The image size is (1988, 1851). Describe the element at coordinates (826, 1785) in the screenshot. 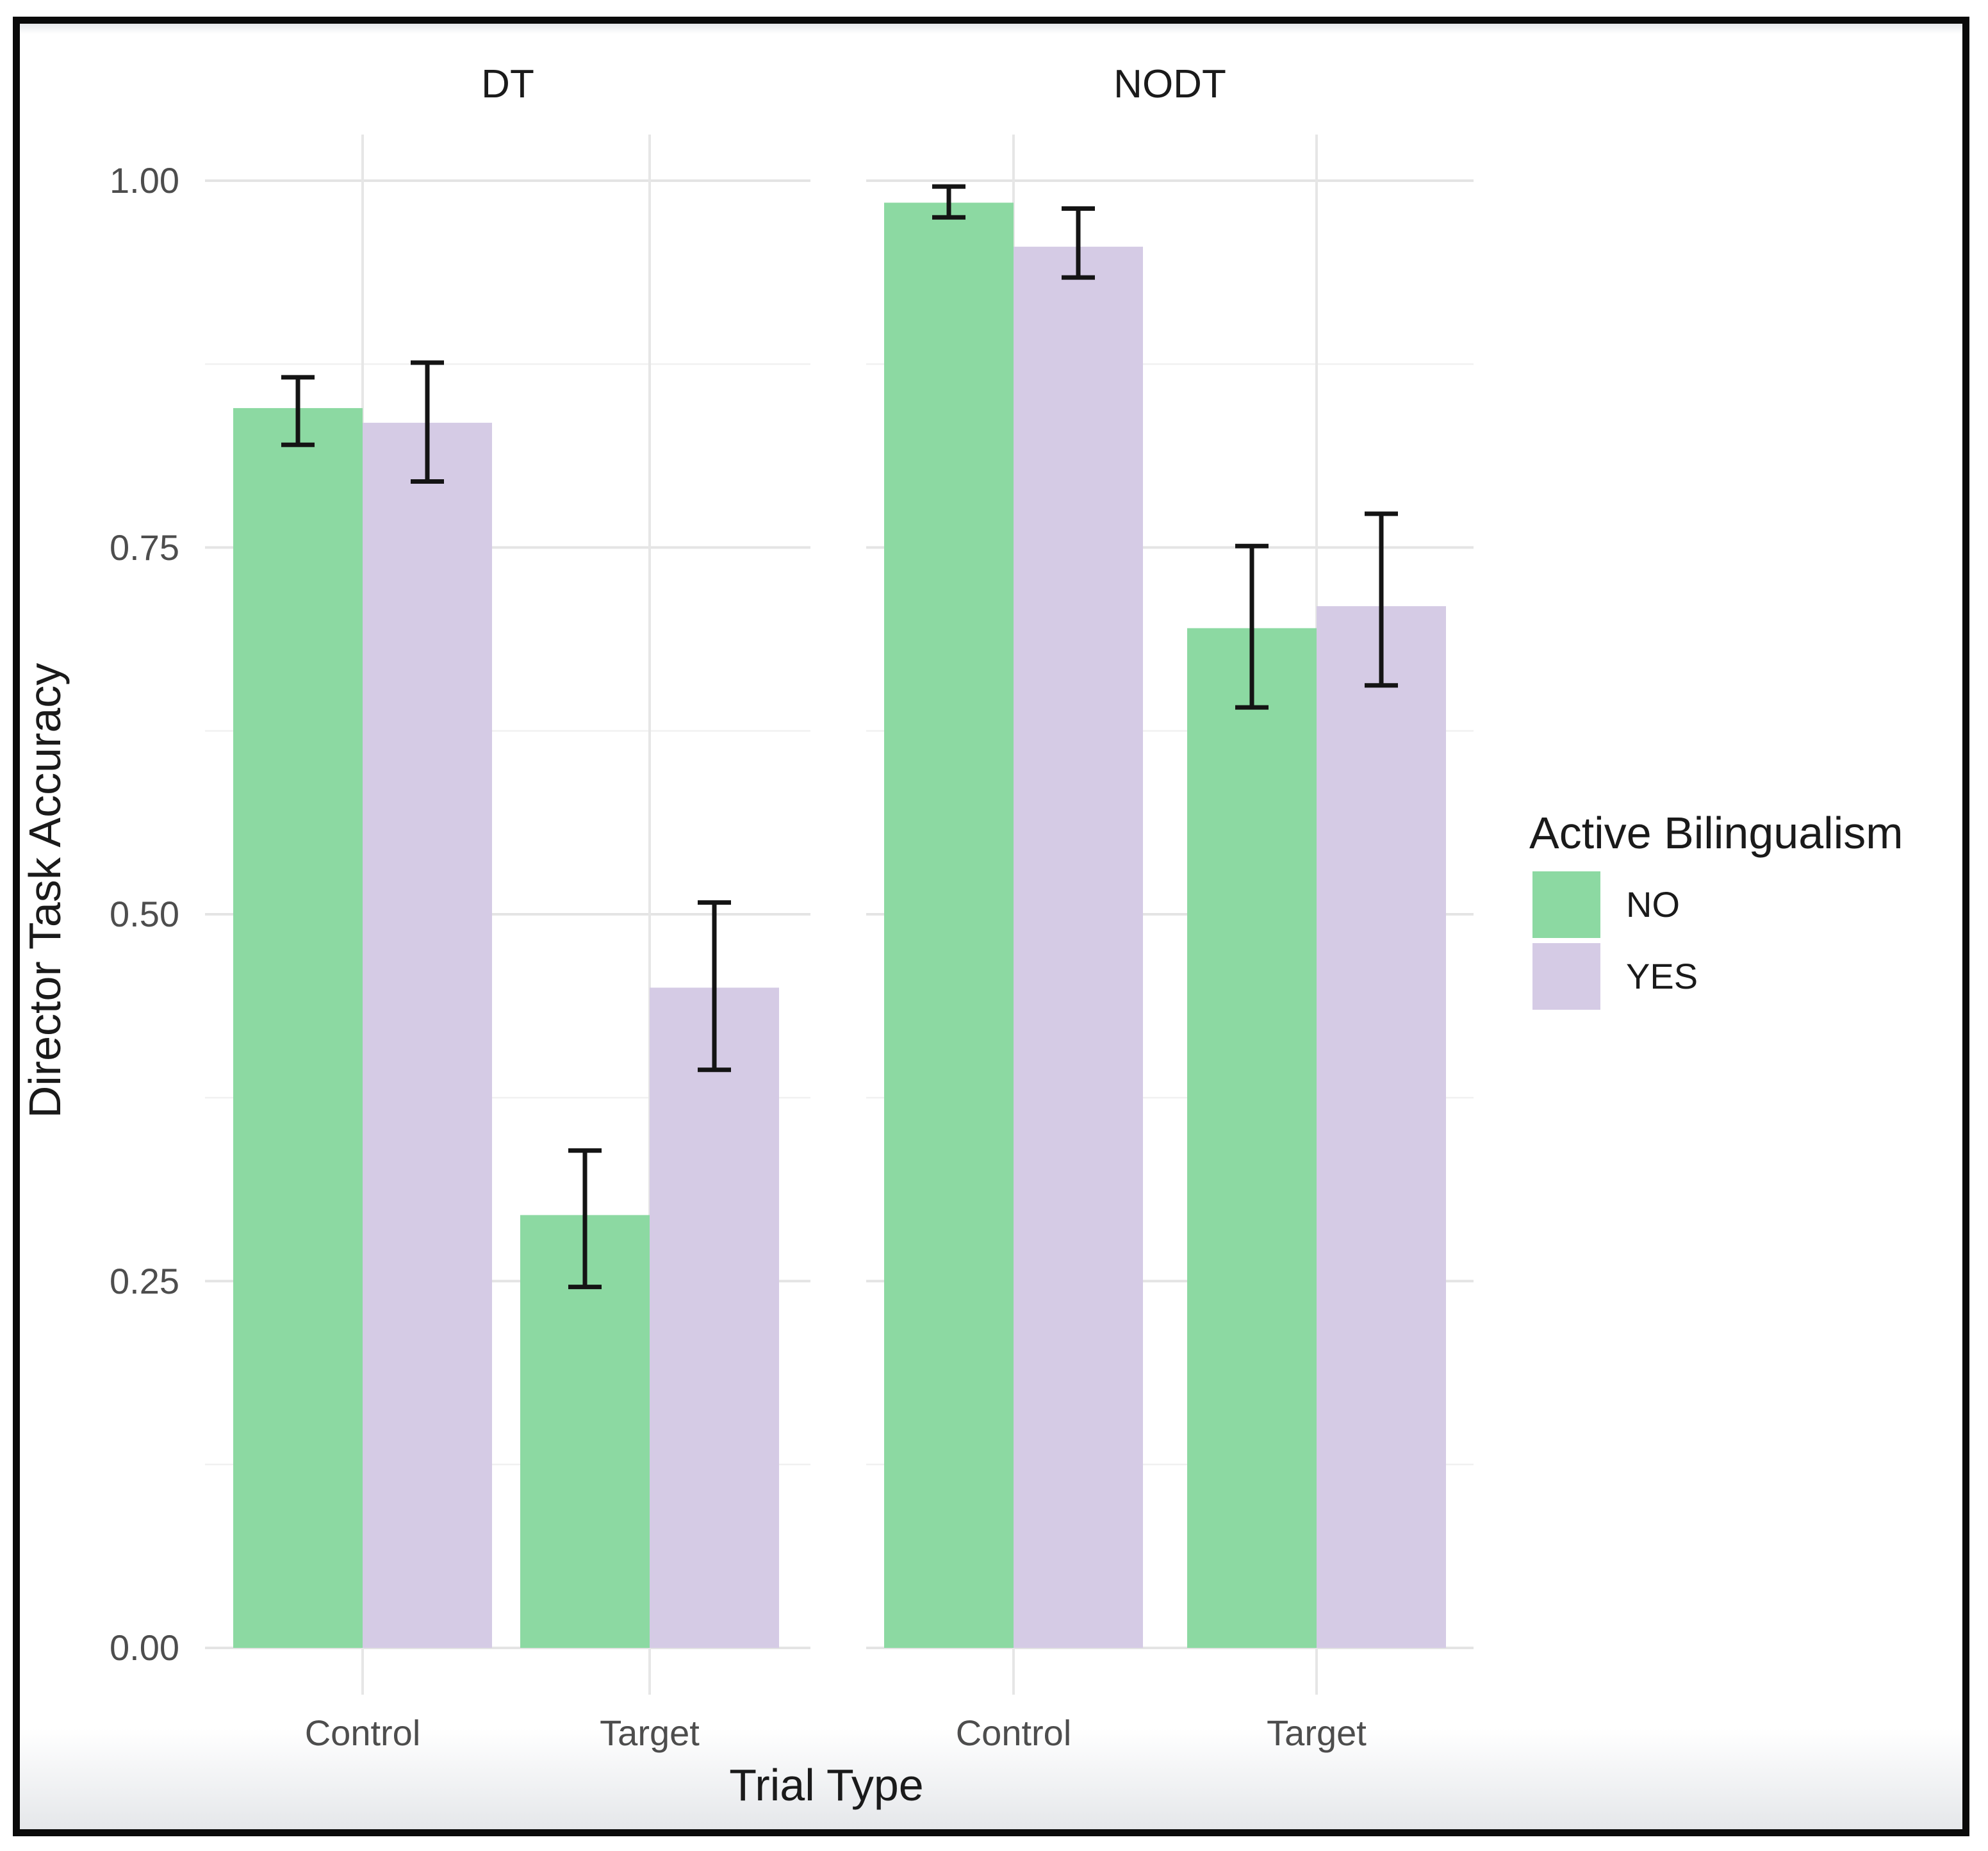

I see `x-axis-title: Trial Type` at that location.